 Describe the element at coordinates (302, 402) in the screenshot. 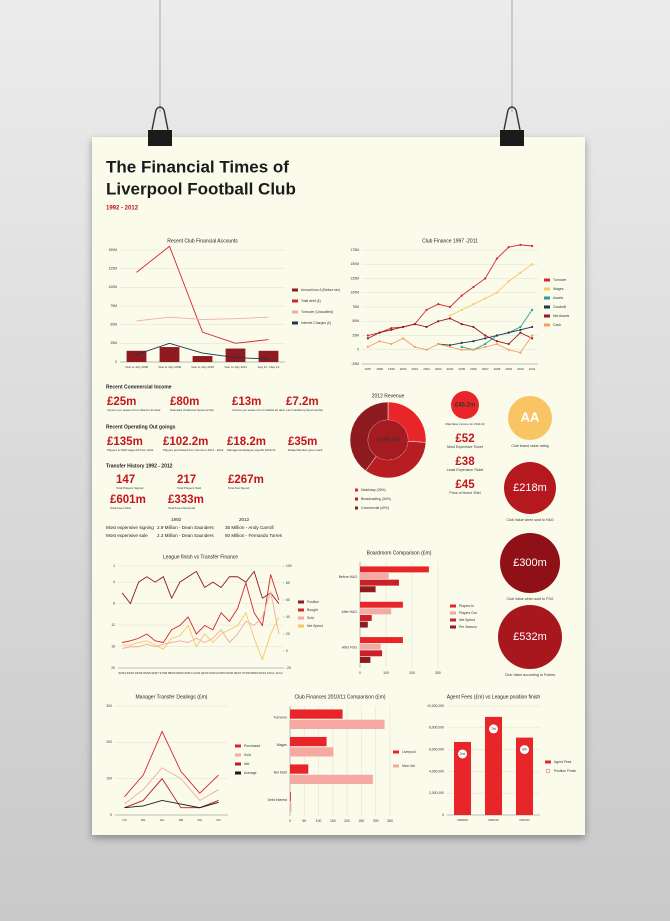

I see `stat-value: £7.2m` at that location.